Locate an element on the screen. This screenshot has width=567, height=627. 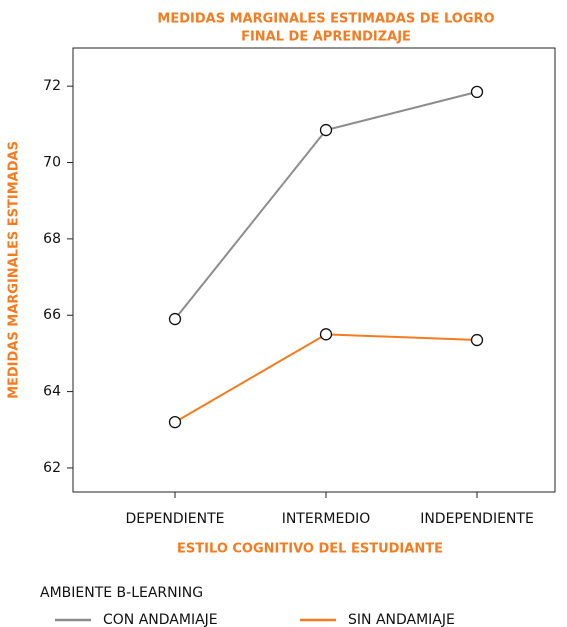
y-tick-label: 64 is located at coordinates (52, 392).